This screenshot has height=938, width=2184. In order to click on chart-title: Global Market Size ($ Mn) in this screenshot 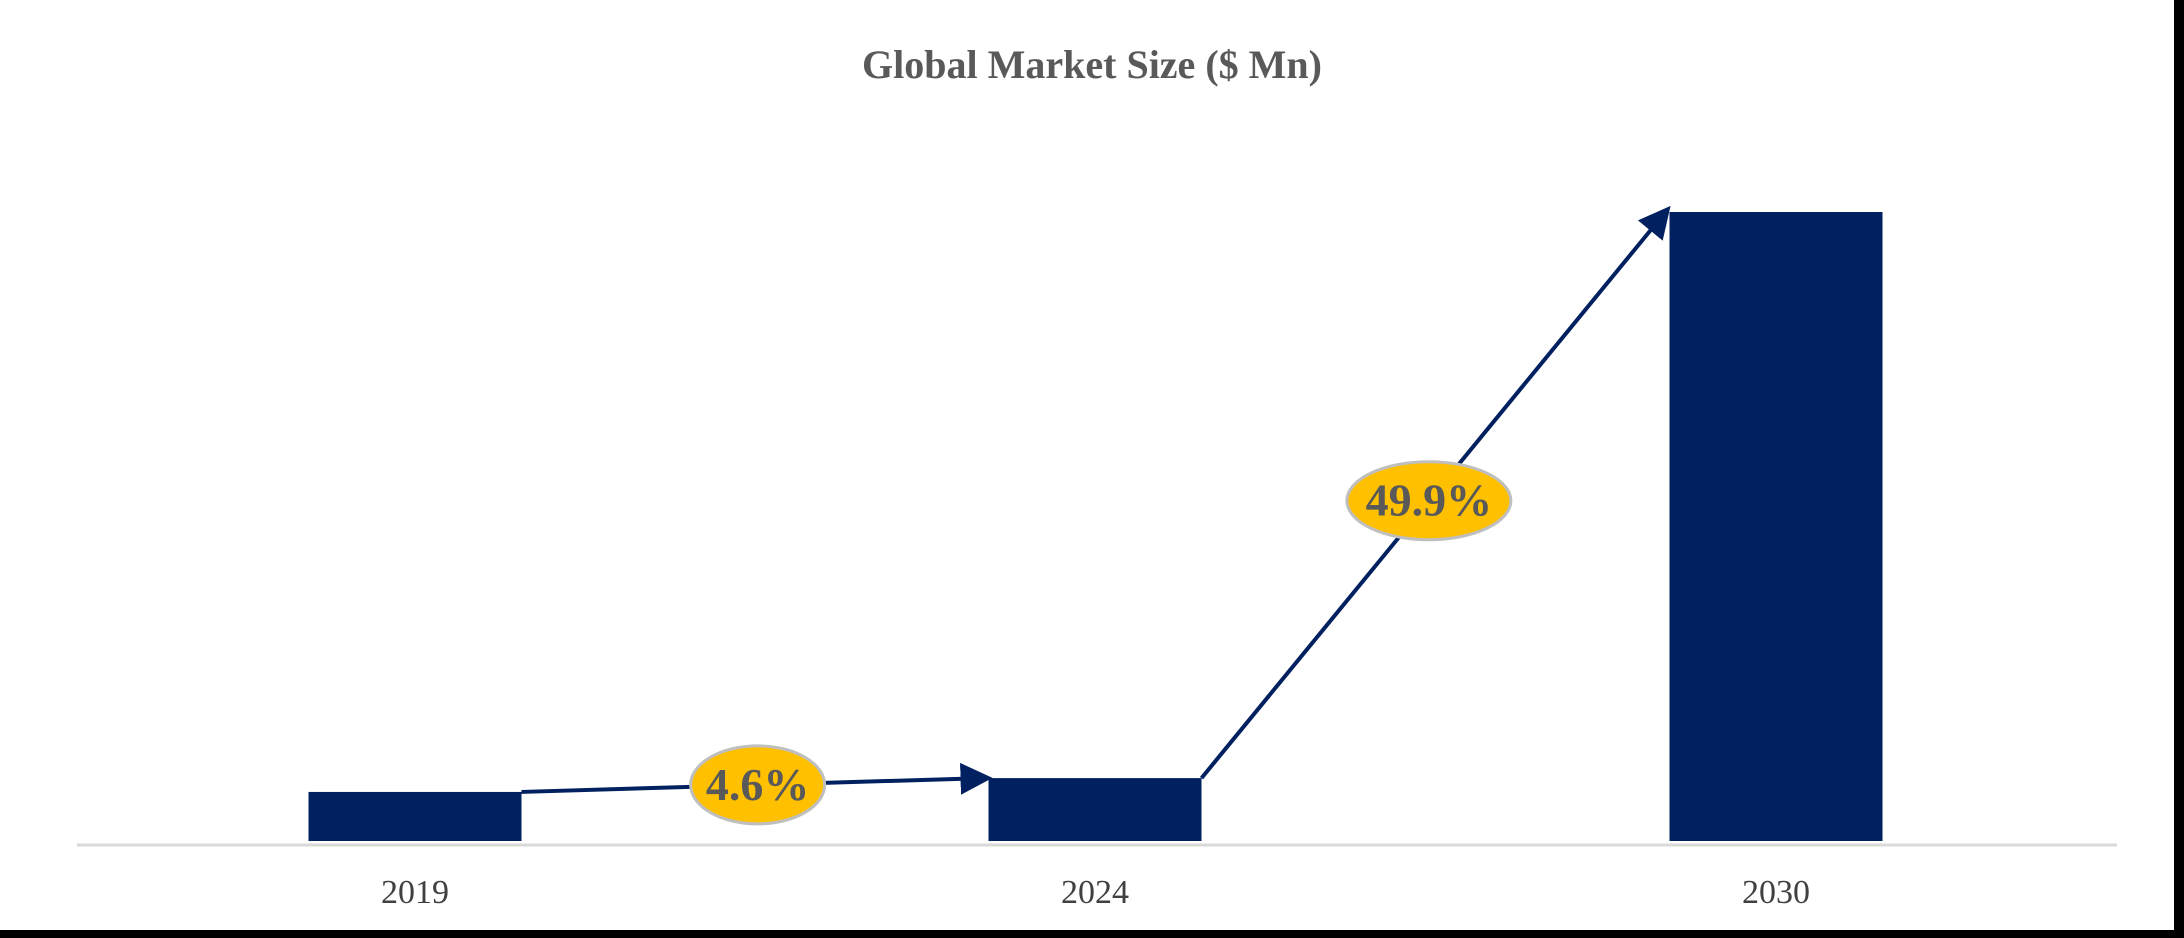, I will do `click(1092, 64)`.